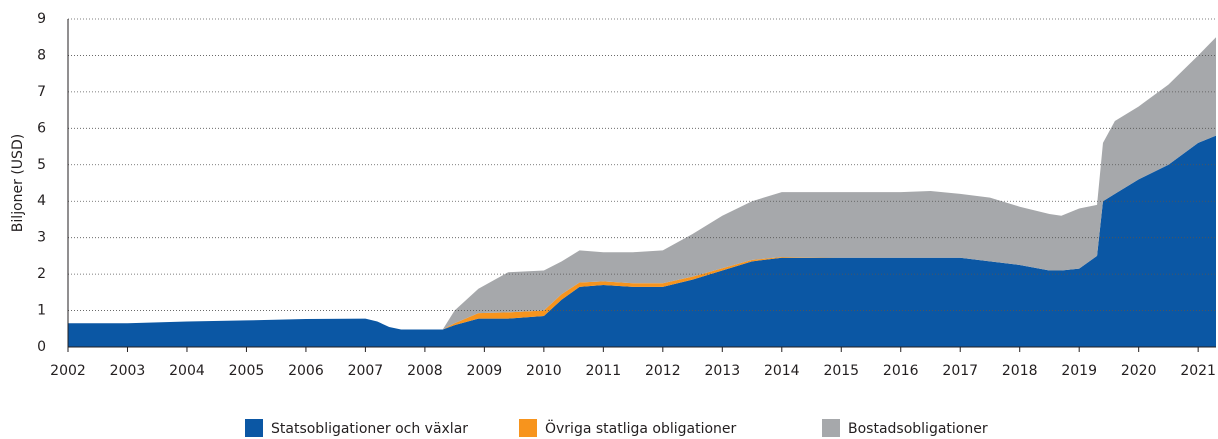 Image resolution: width=1218 pixels, height=439 pixels. What do you see at coordinates (641, 428) in the screenshot?
I see `legend-label: Övriga statliga obligationer` at bounding box center [641, 428].